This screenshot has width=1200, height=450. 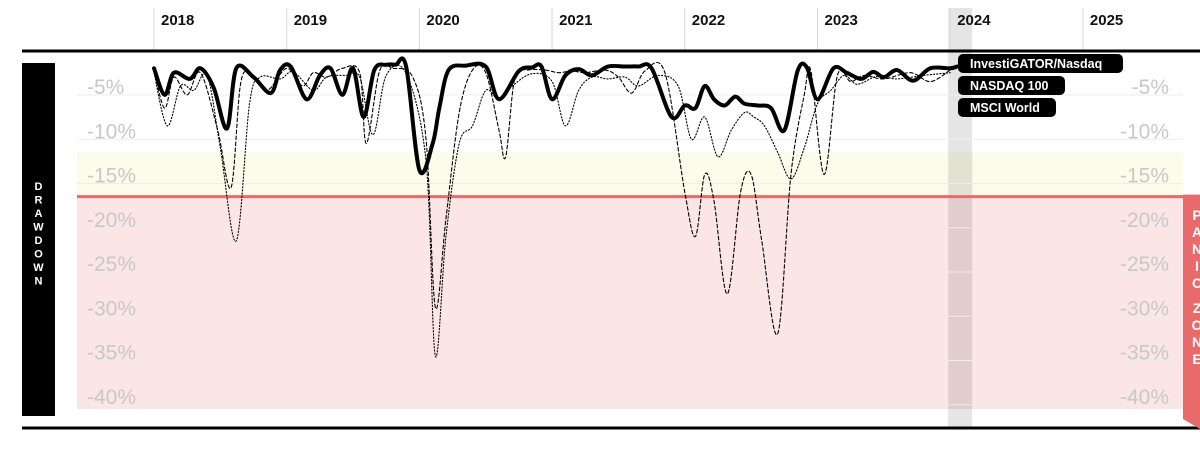 I want to click on year-tick-label: 2021, so click(x=575, y=20).